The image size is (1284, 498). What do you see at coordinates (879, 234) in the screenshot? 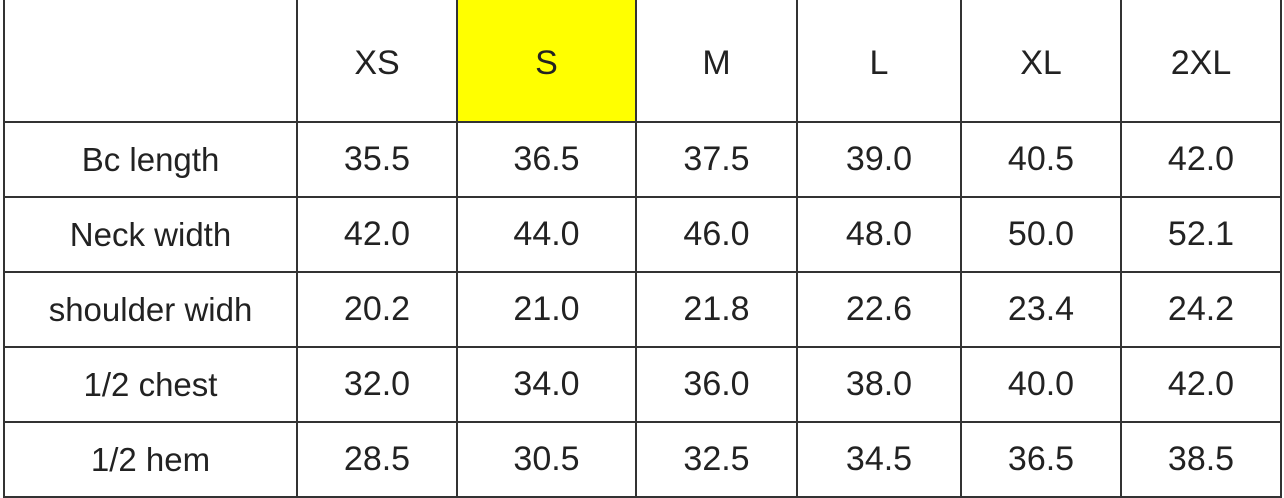
I see `table-cell: 48.0` at bounding box center [879, 234].